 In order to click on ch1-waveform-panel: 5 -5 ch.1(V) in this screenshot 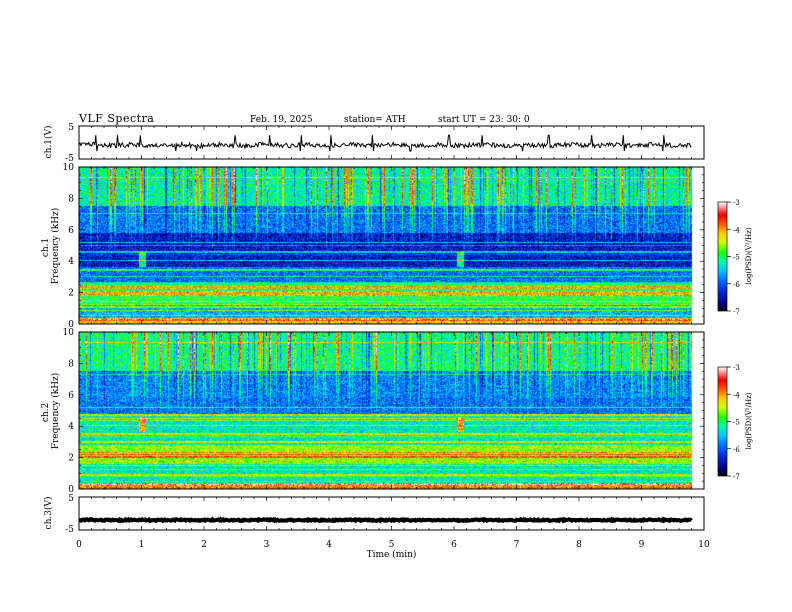, I will do `click(374, 143)`.